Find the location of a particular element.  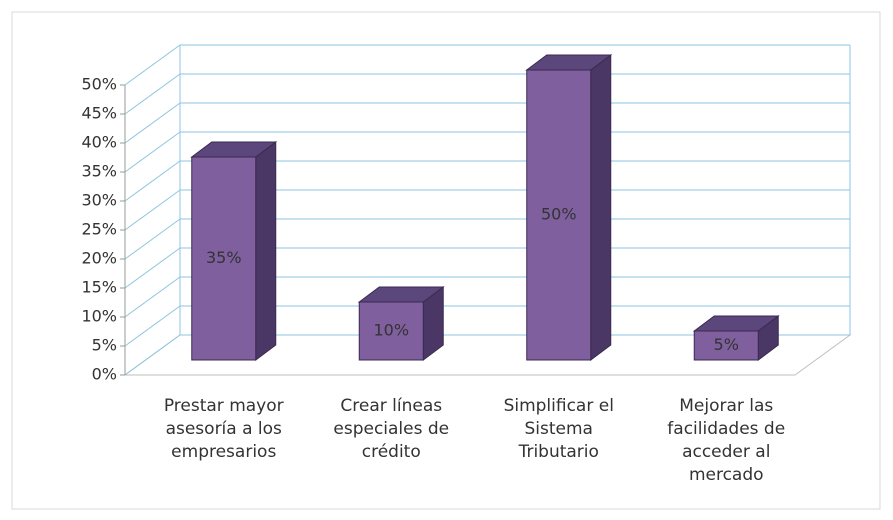

value-label: 35% is located at coordinates (224, 257).